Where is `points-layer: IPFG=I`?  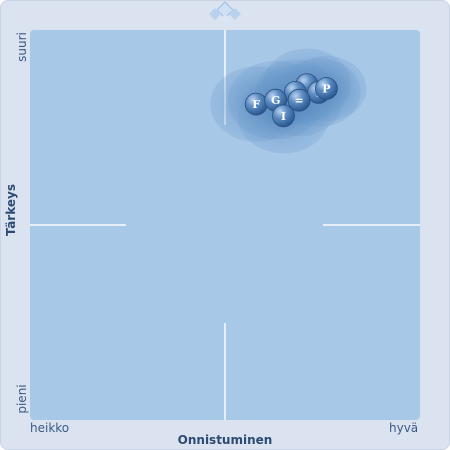 points-layer: IPFG=I is located at coordinates (291, 100).